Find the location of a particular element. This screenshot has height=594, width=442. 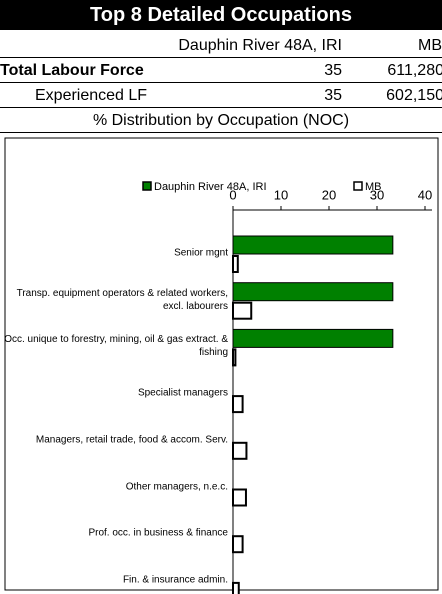

column-header: MB is located at coordinates (430, 45).